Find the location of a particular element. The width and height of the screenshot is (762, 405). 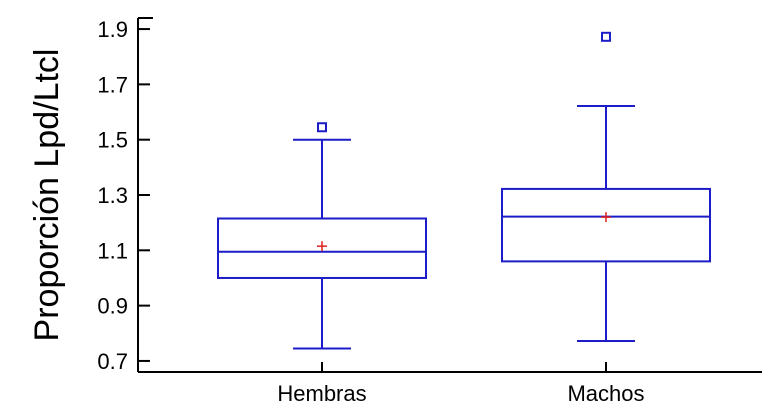

iqr-box is located at coordinates (606, 225).